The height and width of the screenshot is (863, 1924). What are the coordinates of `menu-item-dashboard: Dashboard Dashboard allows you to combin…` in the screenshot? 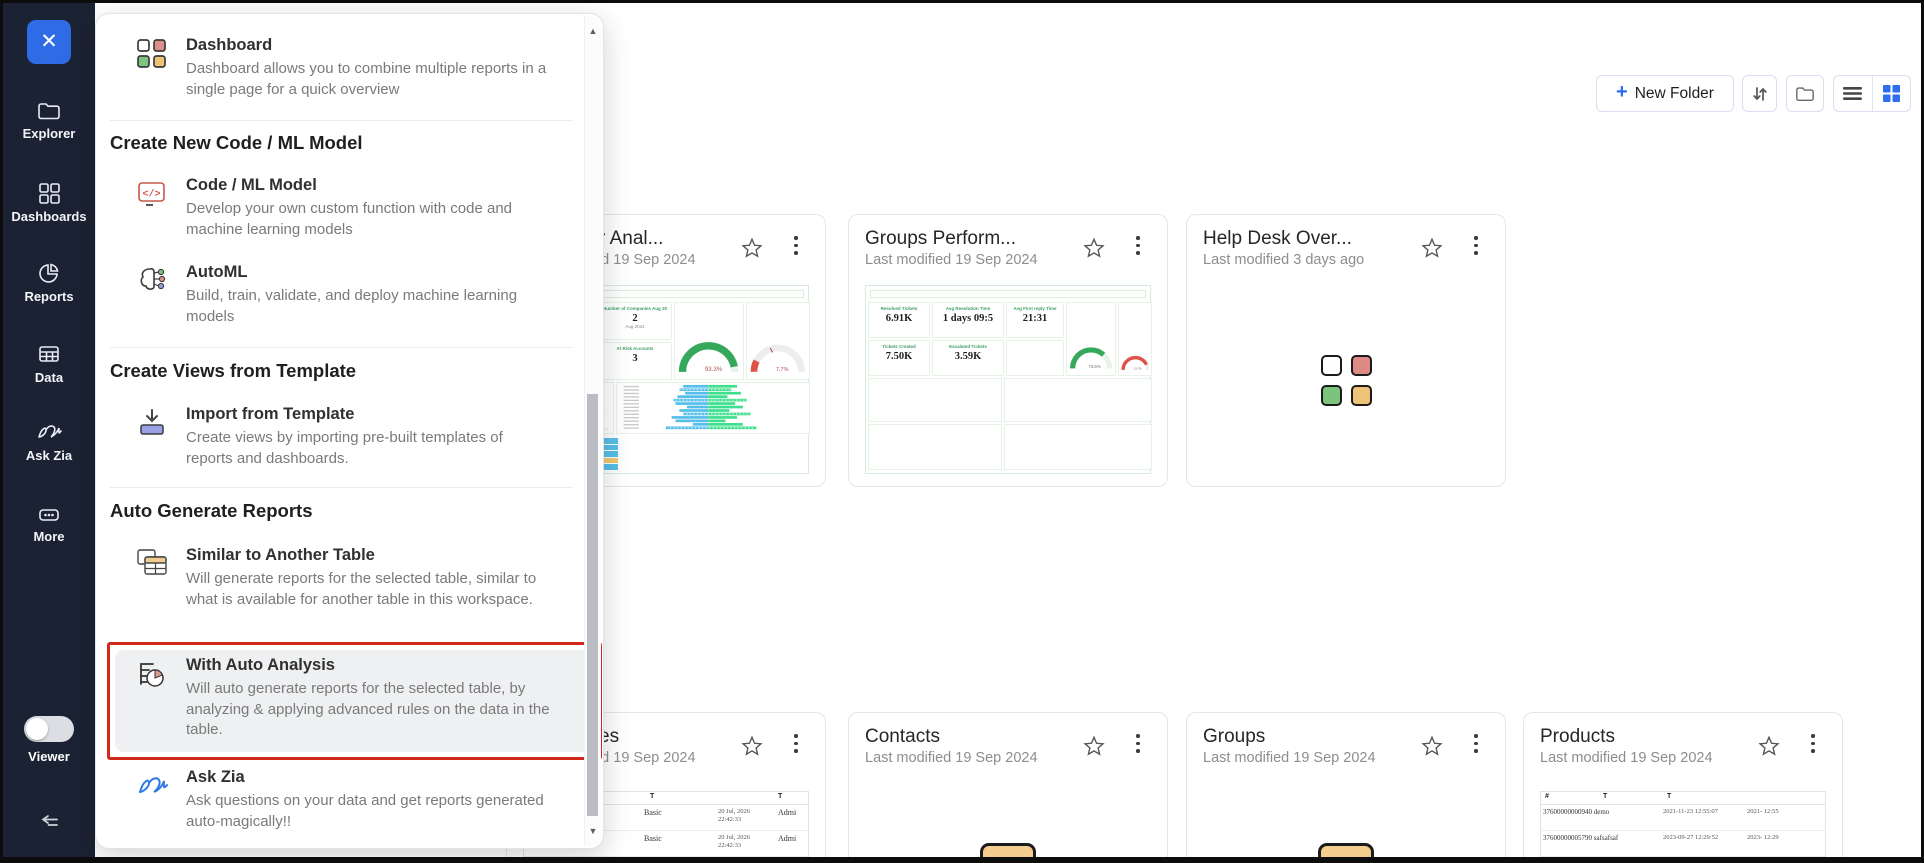 It's located at (368, 68).